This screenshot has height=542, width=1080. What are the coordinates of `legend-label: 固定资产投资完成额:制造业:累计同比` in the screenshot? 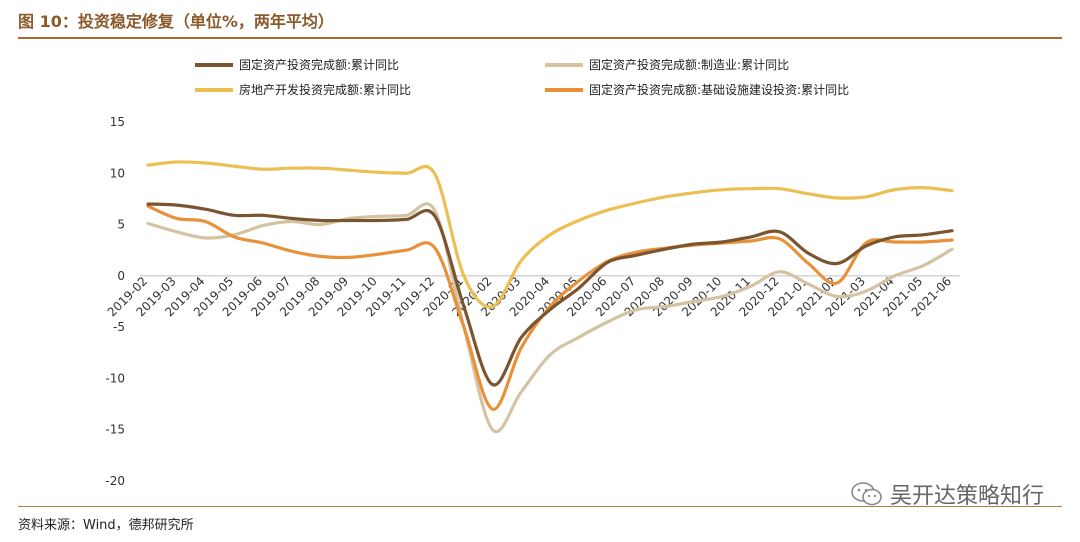 It's located at (689, 64).